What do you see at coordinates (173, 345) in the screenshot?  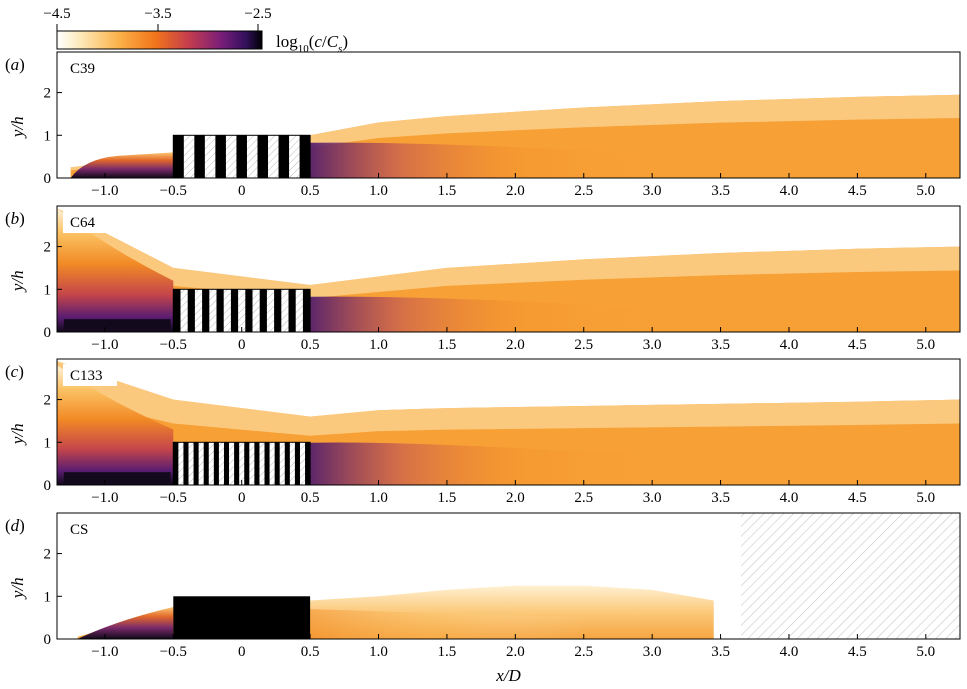 I see `x-tick-label: −0.5` at bounding box center [173, 345].